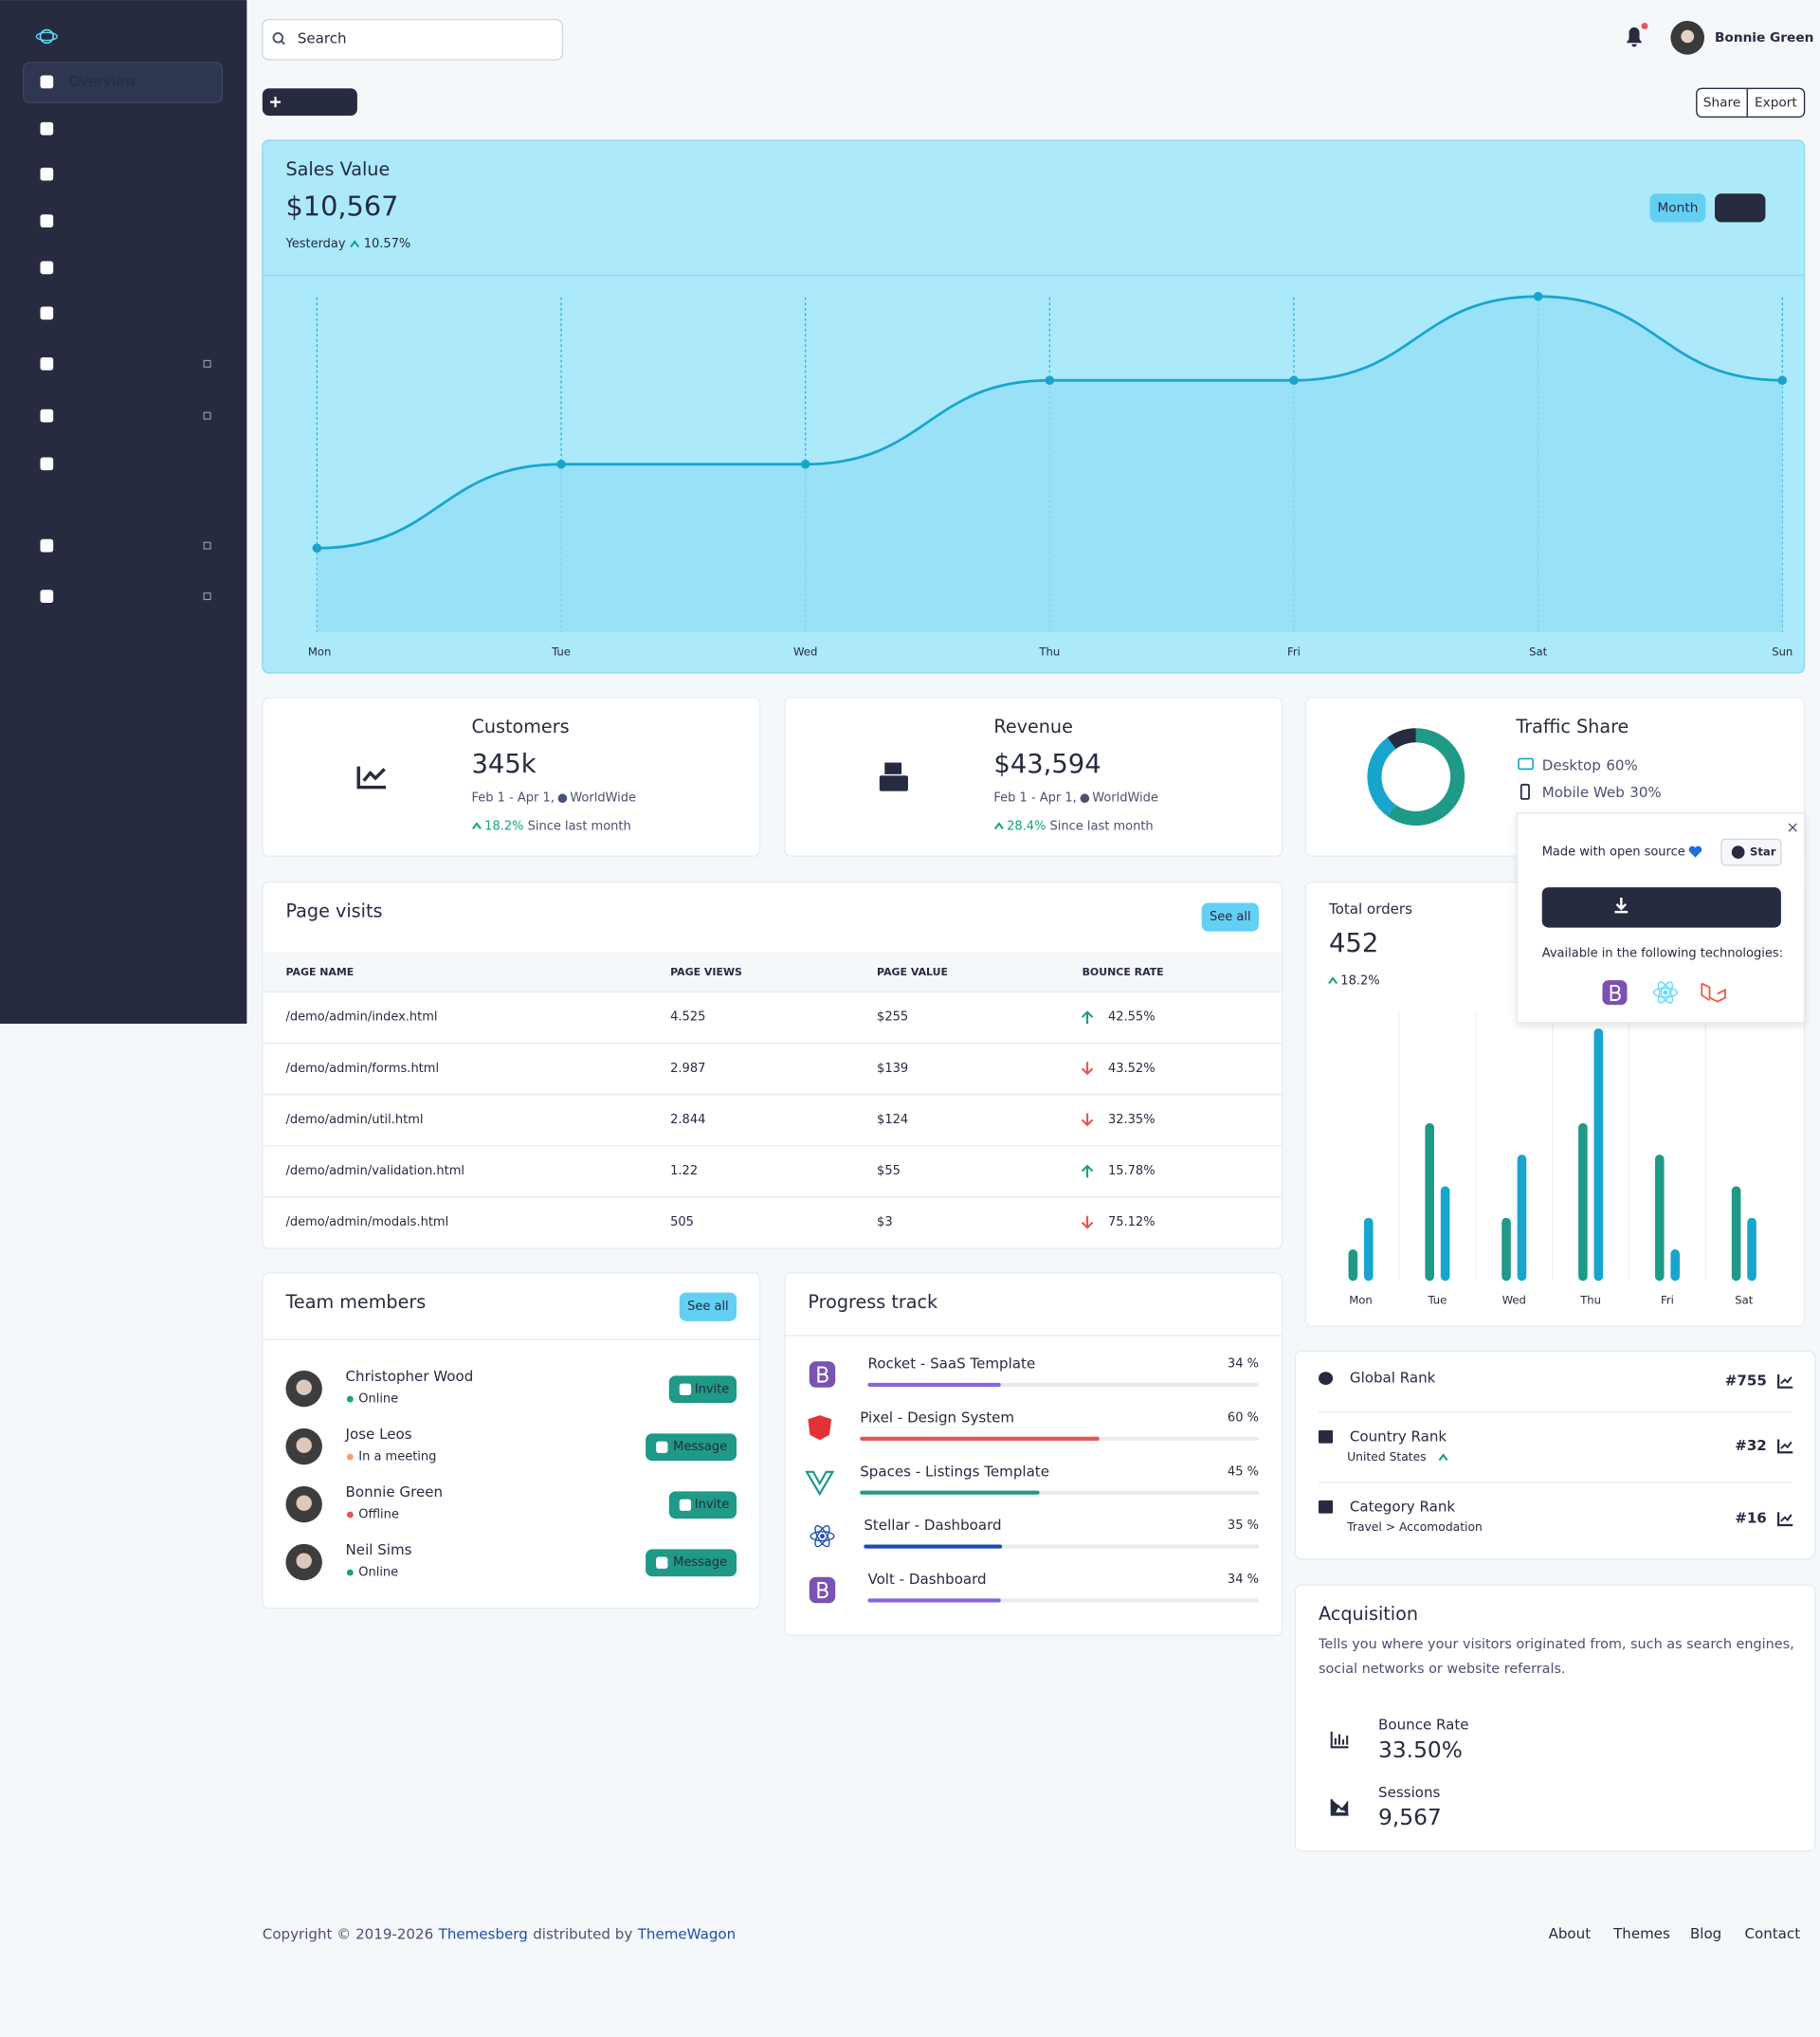 The image size is (1820, 2037). What do you see at coordinates (104, 127) in the screenshot?
I see `nav-item: Messages` at bounding box center [104, 127].